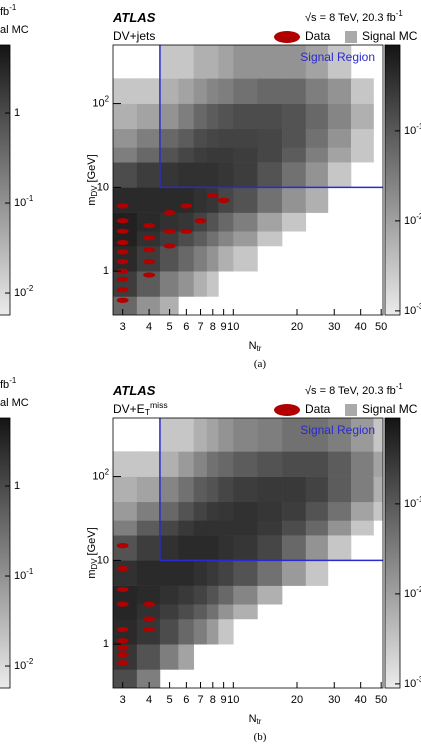 The image size is (421, 750). Describe the element at coordinates (100, 102) in the screenshot. I see `y-tick-label: 102​` at that location.